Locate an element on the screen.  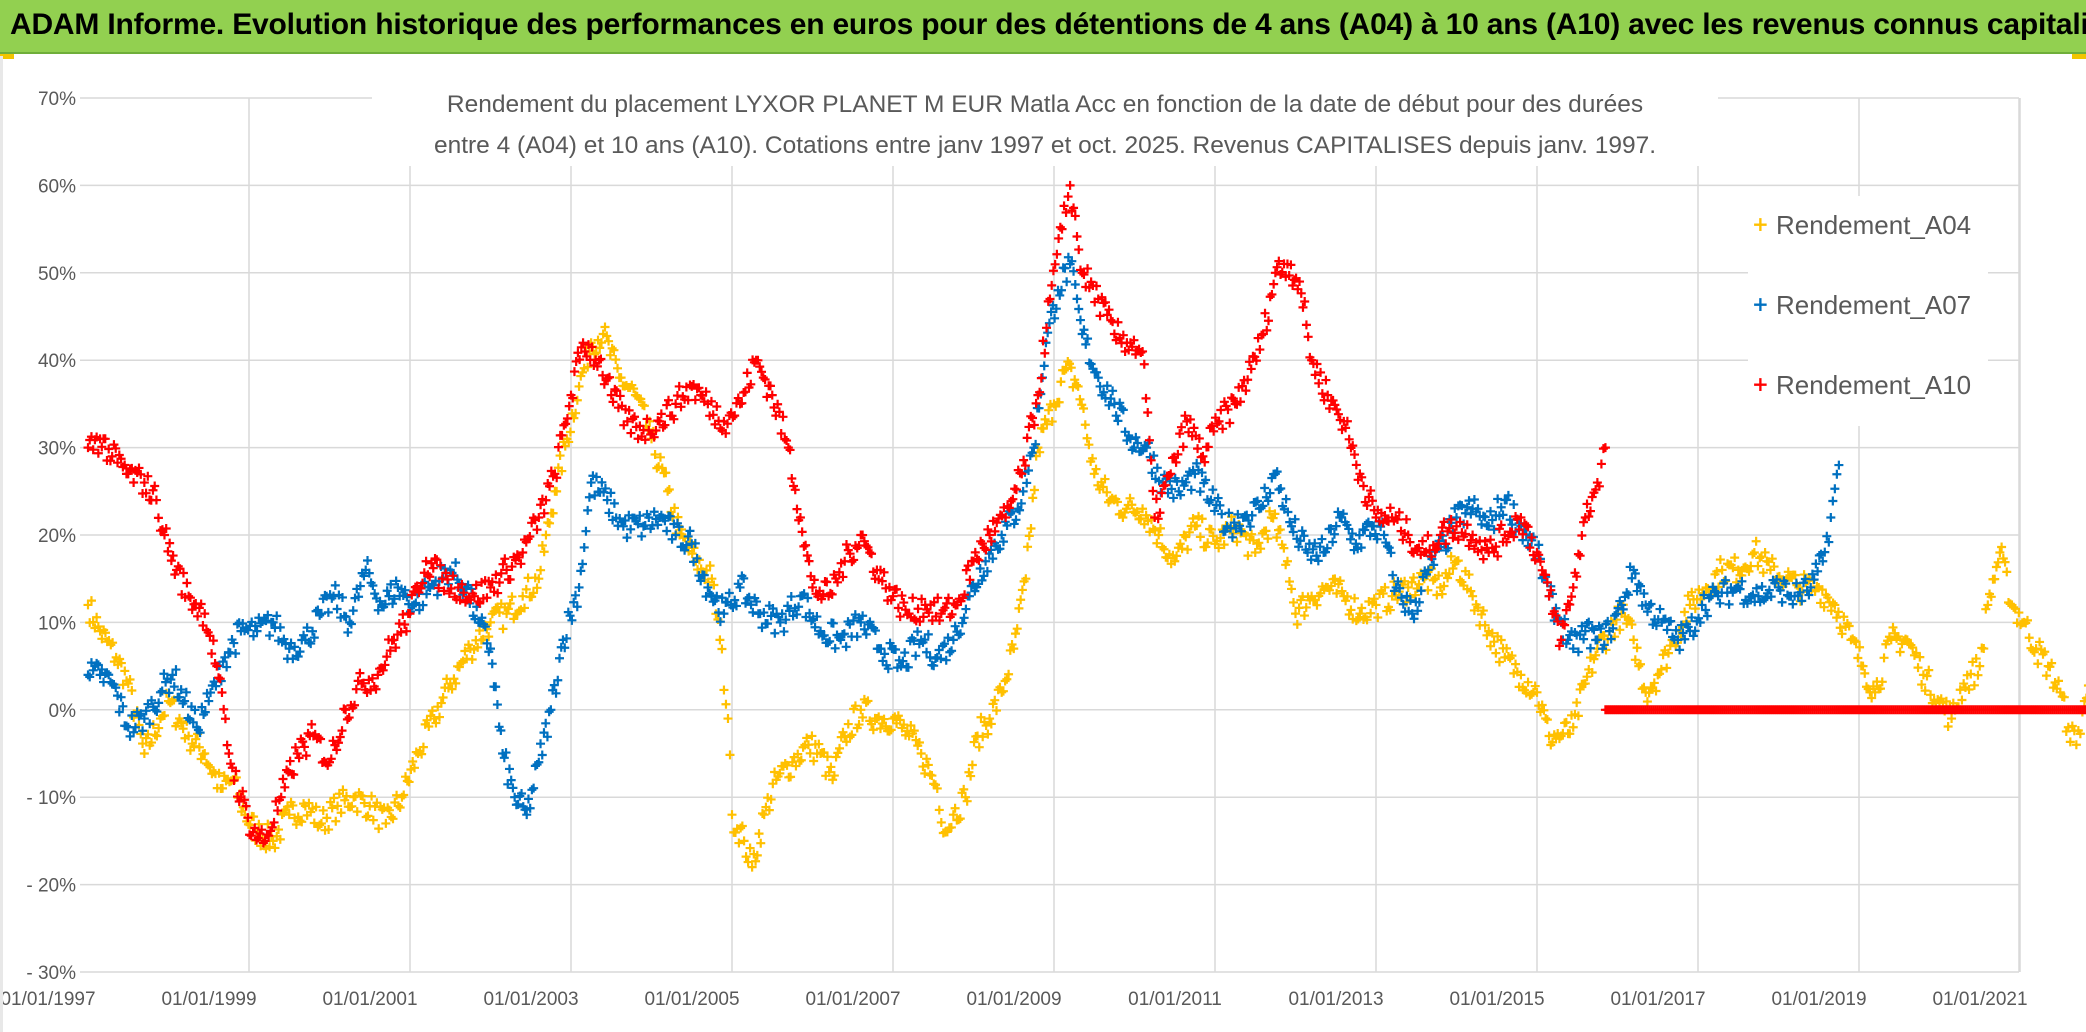
x-tick-label: 01/01/1999 is located at coordinates (208, 999).